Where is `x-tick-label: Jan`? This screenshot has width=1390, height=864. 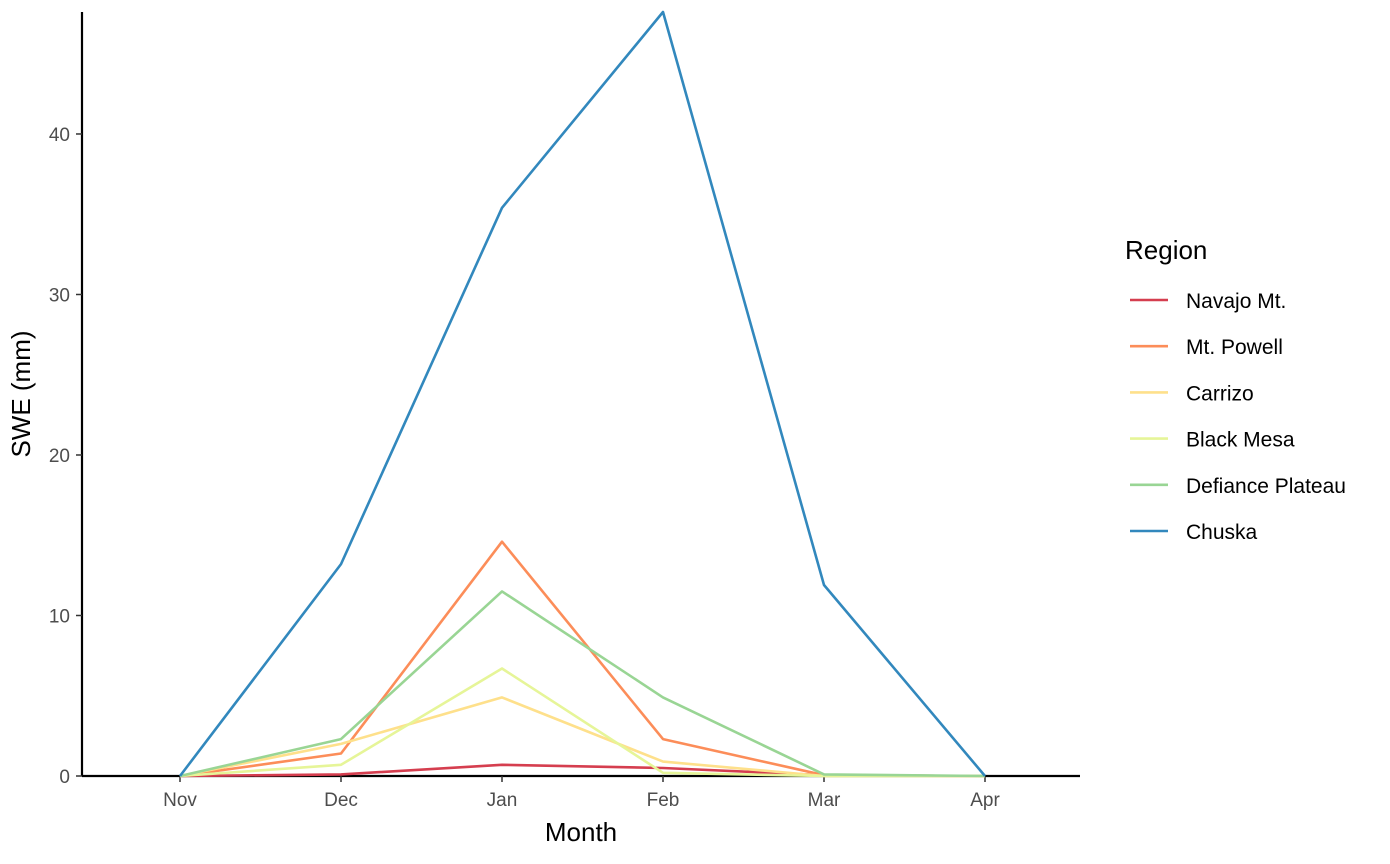 x-tick-label: Jan is located at coordinates (502, 800).